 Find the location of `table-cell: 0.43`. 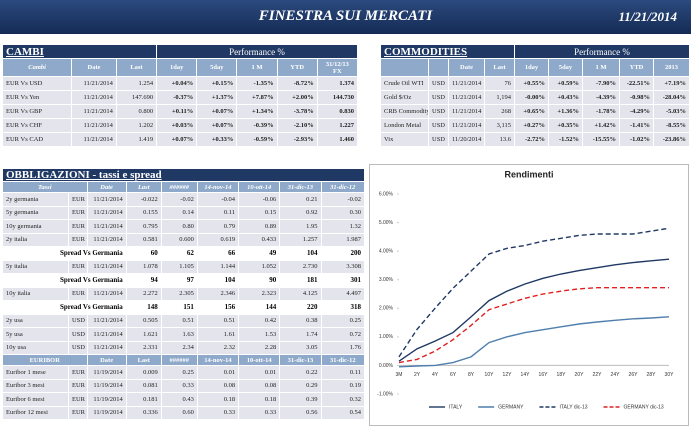

table-cell: 0.43 is located at coordinates (179, 399).